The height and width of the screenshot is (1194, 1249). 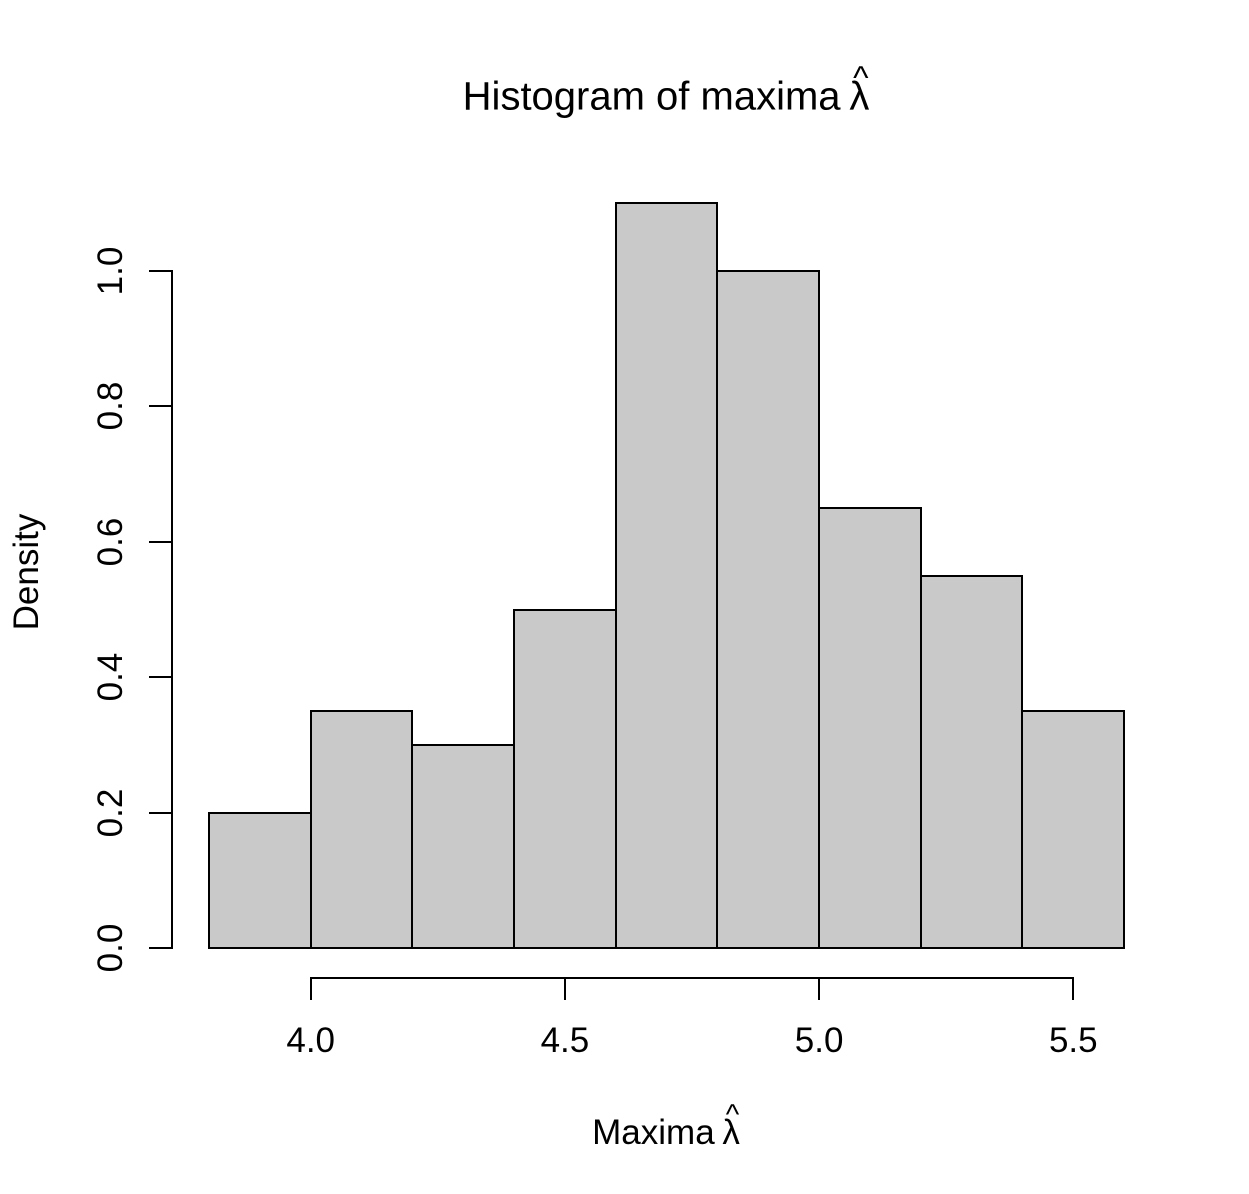 I want to click on x-axis-label: Maxima ^ λ, so click(x=666, y=1126).